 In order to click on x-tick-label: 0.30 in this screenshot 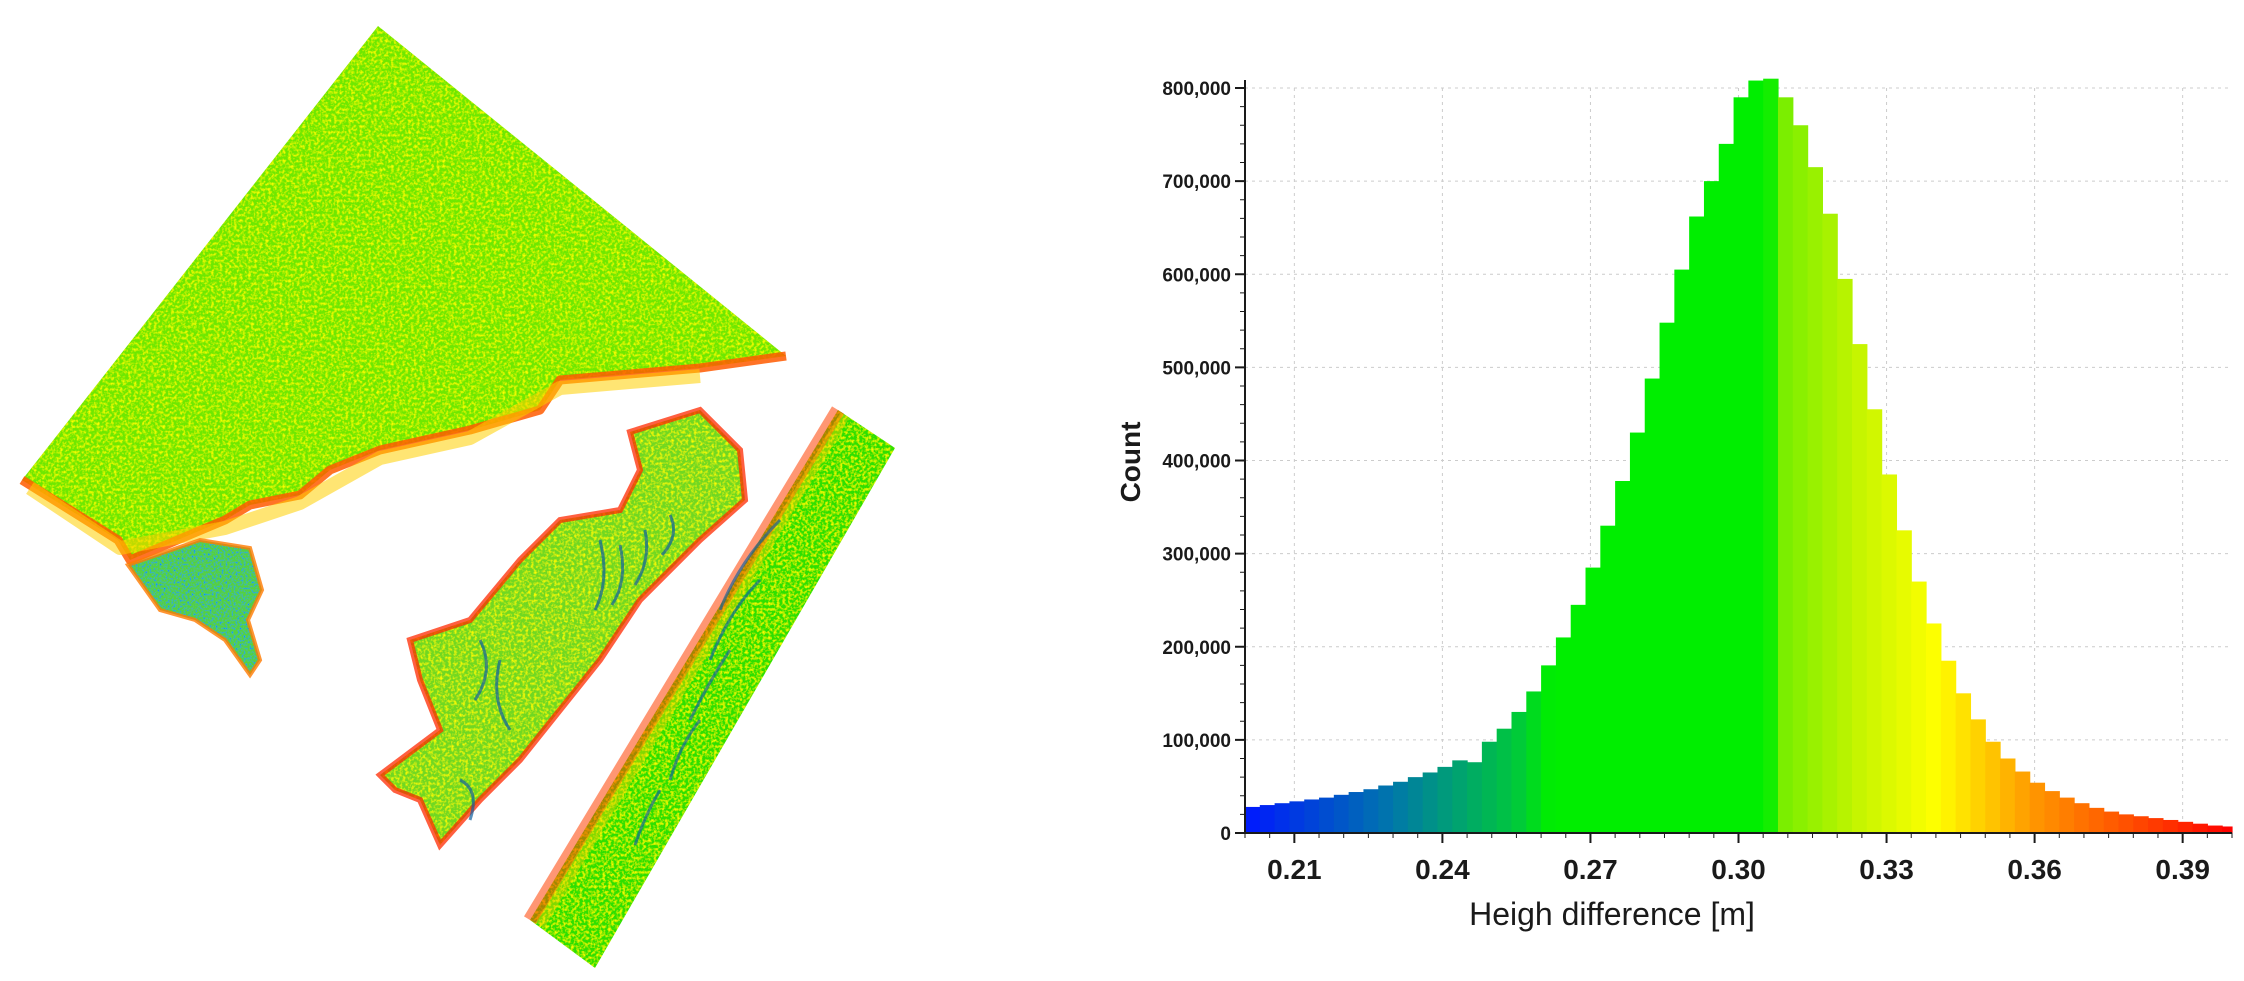, I will do `click(1738, 869)`.